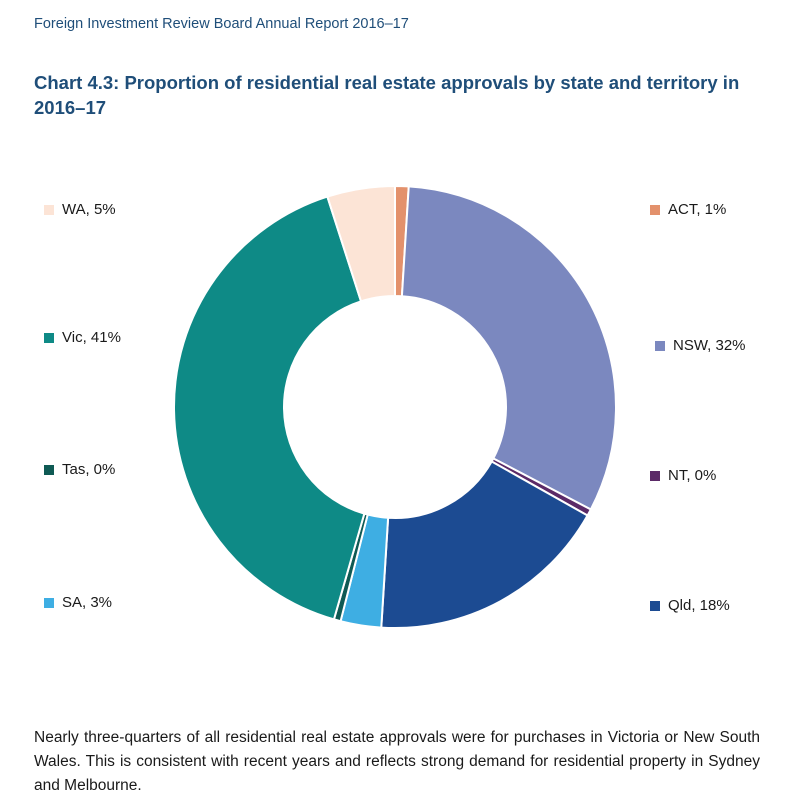  What do you see at coordinates (361, 243) in the screenshot?
I see `donut-slice-wa` at bounding box center [361, 243].